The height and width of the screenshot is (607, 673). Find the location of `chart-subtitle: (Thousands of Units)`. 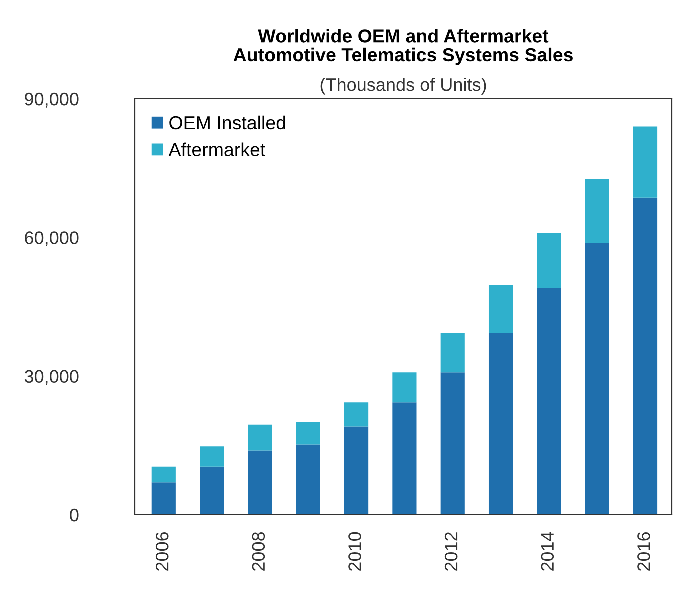

chart-subtitle: (Thousands of Units) is located at coordinates (403, 86).